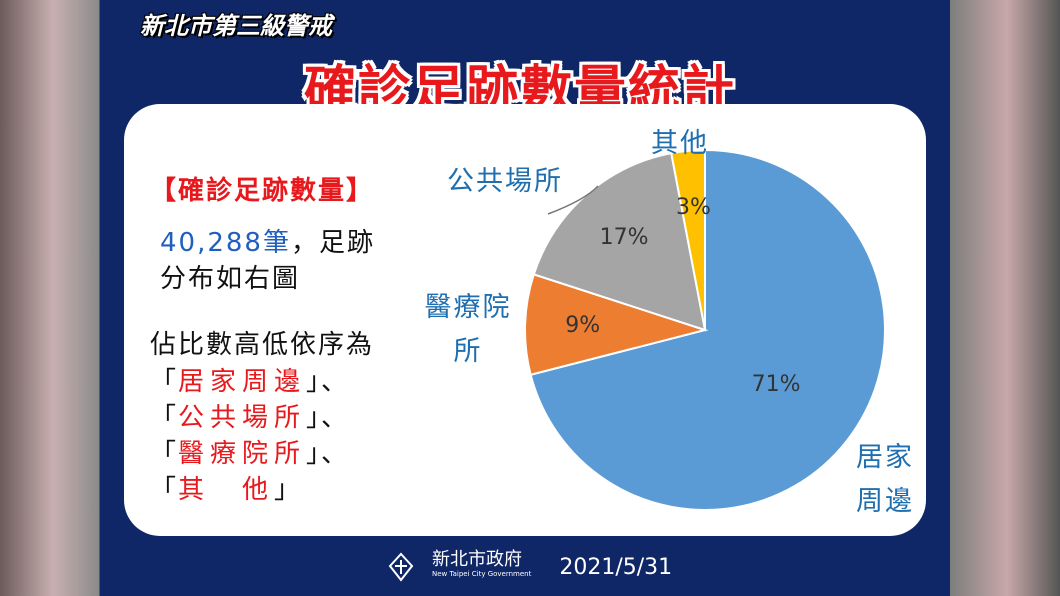 This screenshot has width=1060, height=596. Describe the element at coordinates (226, 490) in the screenshot. I see `order-name: 其 他` at that location.